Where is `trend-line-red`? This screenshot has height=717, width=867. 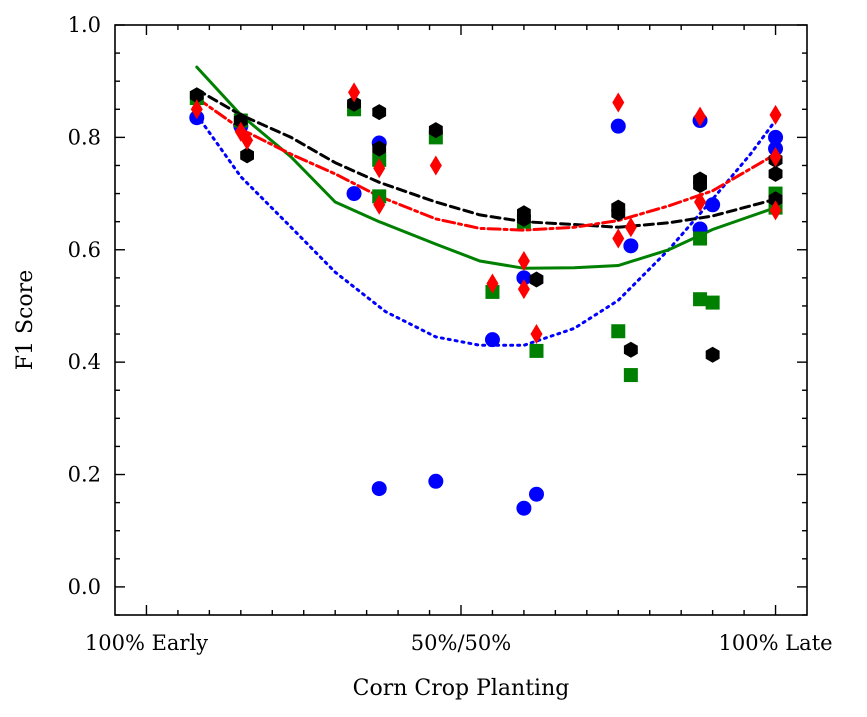
trend-line-red is located at coordinates (486, 164).